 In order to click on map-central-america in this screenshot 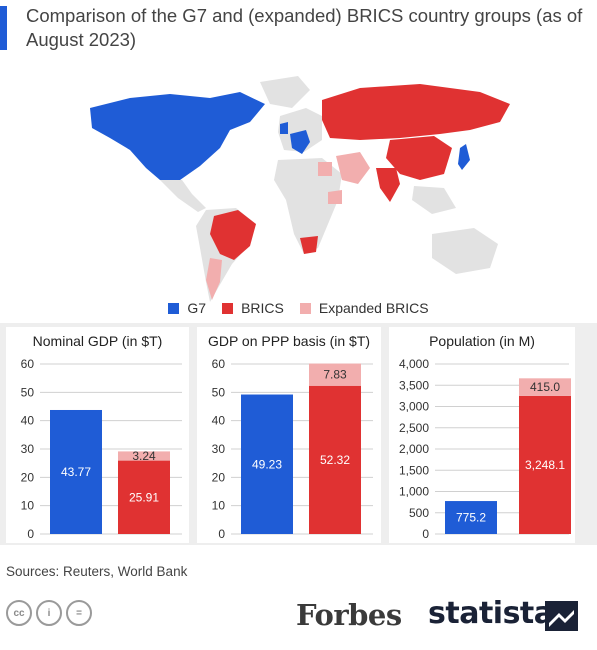, I will do `click(183, 196)`.